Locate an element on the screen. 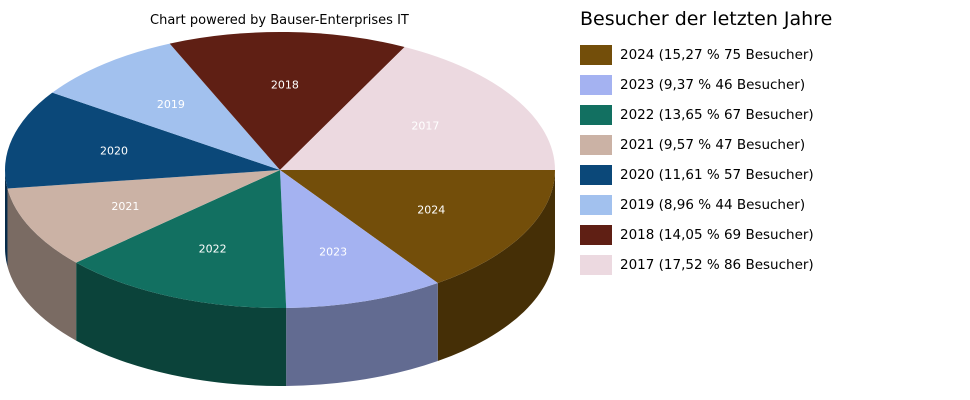 Image resolution: width=970 pixels, height=400 pixels. pie-side-2021 is located at coordinates (42, 264).